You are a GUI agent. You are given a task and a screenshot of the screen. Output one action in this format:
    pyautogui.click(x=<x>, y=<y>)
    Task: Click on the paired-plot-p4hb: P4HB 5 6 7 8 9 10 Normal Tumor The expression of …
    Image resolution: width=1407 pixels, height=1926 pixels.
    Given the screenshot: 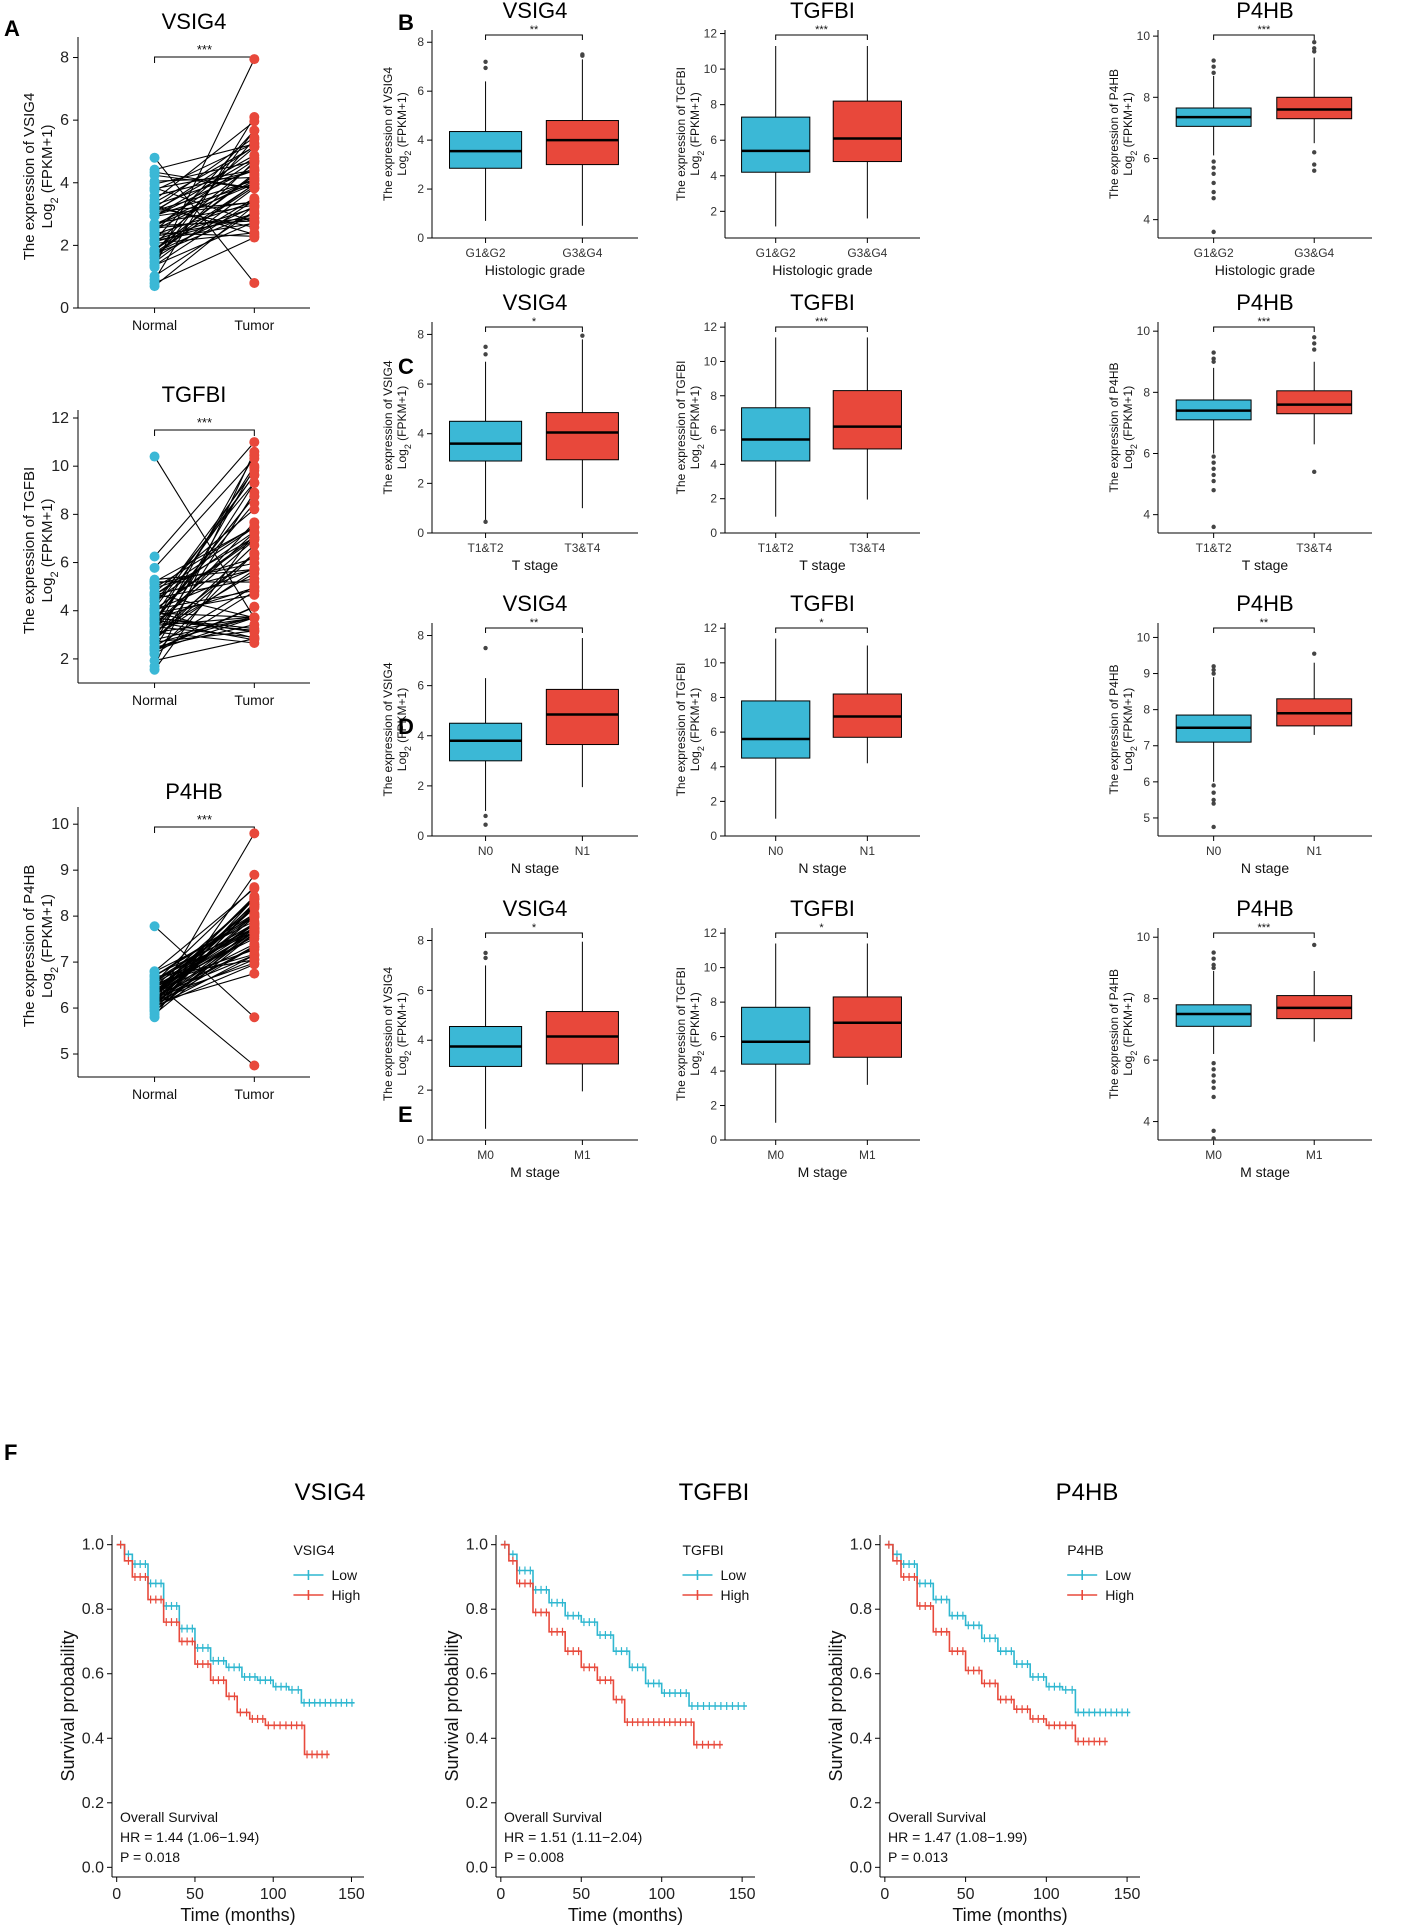 What is the action you would take?
    pyautogui.click(x=165, y=940)
    